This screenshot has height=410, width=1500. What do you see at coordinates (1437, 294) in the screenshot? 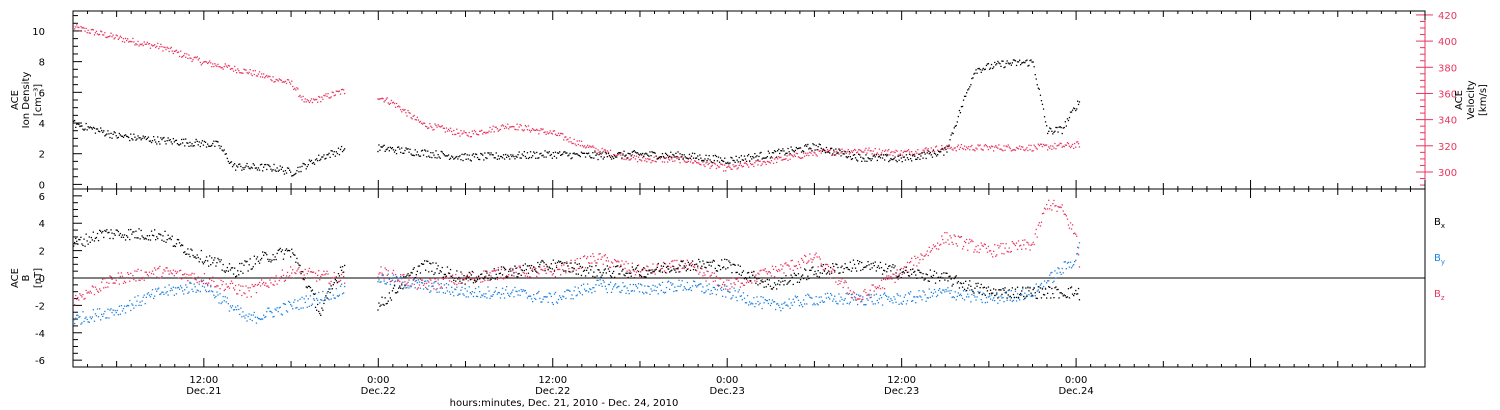
I see `legend-label: B` at bounding box center [1437, 294].